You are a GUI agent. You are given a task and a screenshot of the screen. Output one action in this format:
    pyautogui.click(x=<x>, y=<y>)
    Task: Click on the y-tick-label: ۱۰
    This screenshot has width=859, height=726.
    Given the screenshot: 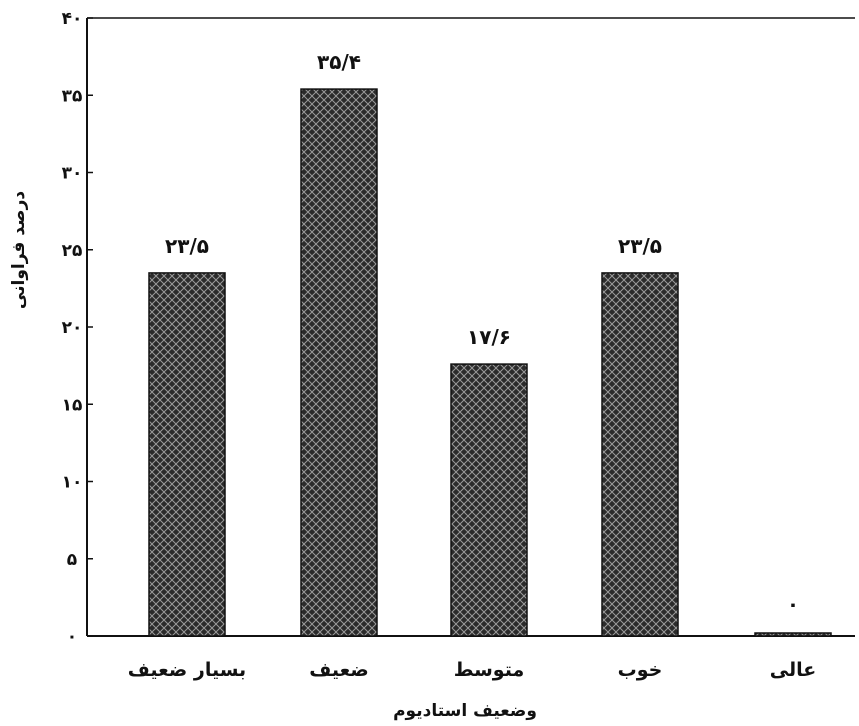 What is the action you would take?
    pyautogui.click(x=72, y=483)
    